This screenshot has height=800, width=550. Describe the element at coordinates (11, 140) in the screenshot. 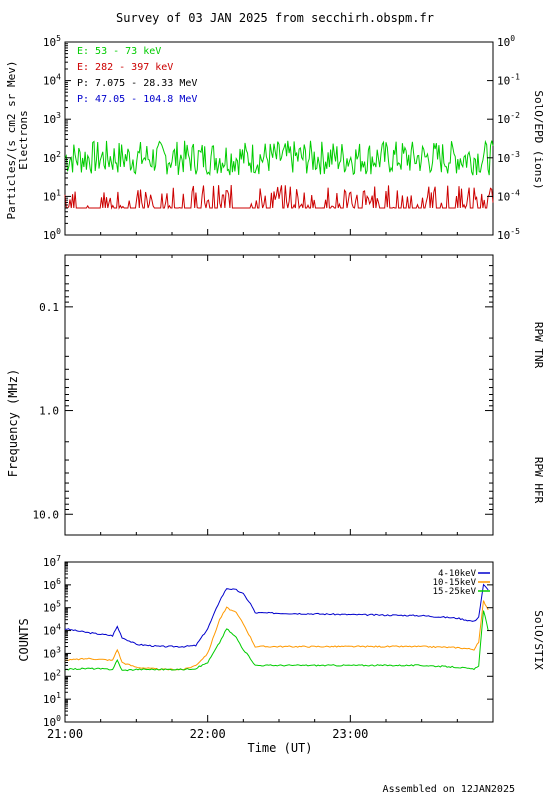

I see `epd-ylabel: Particles/(s cm2 sr Mev)` at that location.